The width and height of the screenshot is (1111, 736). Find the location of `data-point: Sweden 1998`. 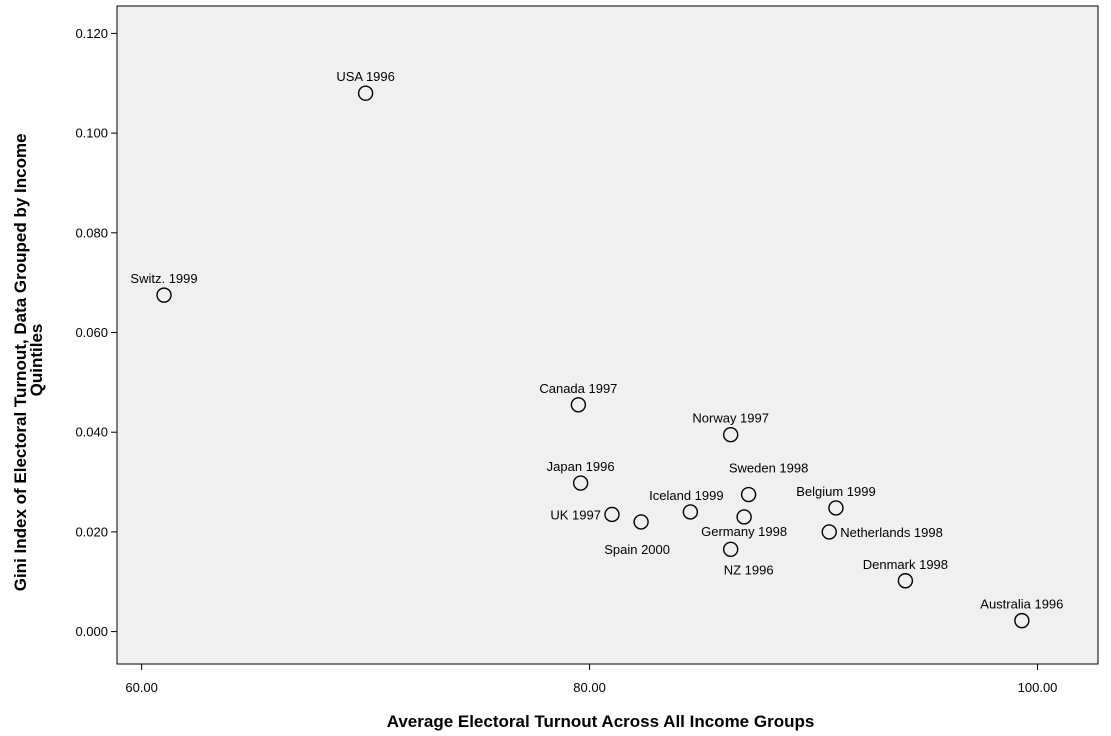

data-point: Sweden 1998 is located at coordinates (769, 482).